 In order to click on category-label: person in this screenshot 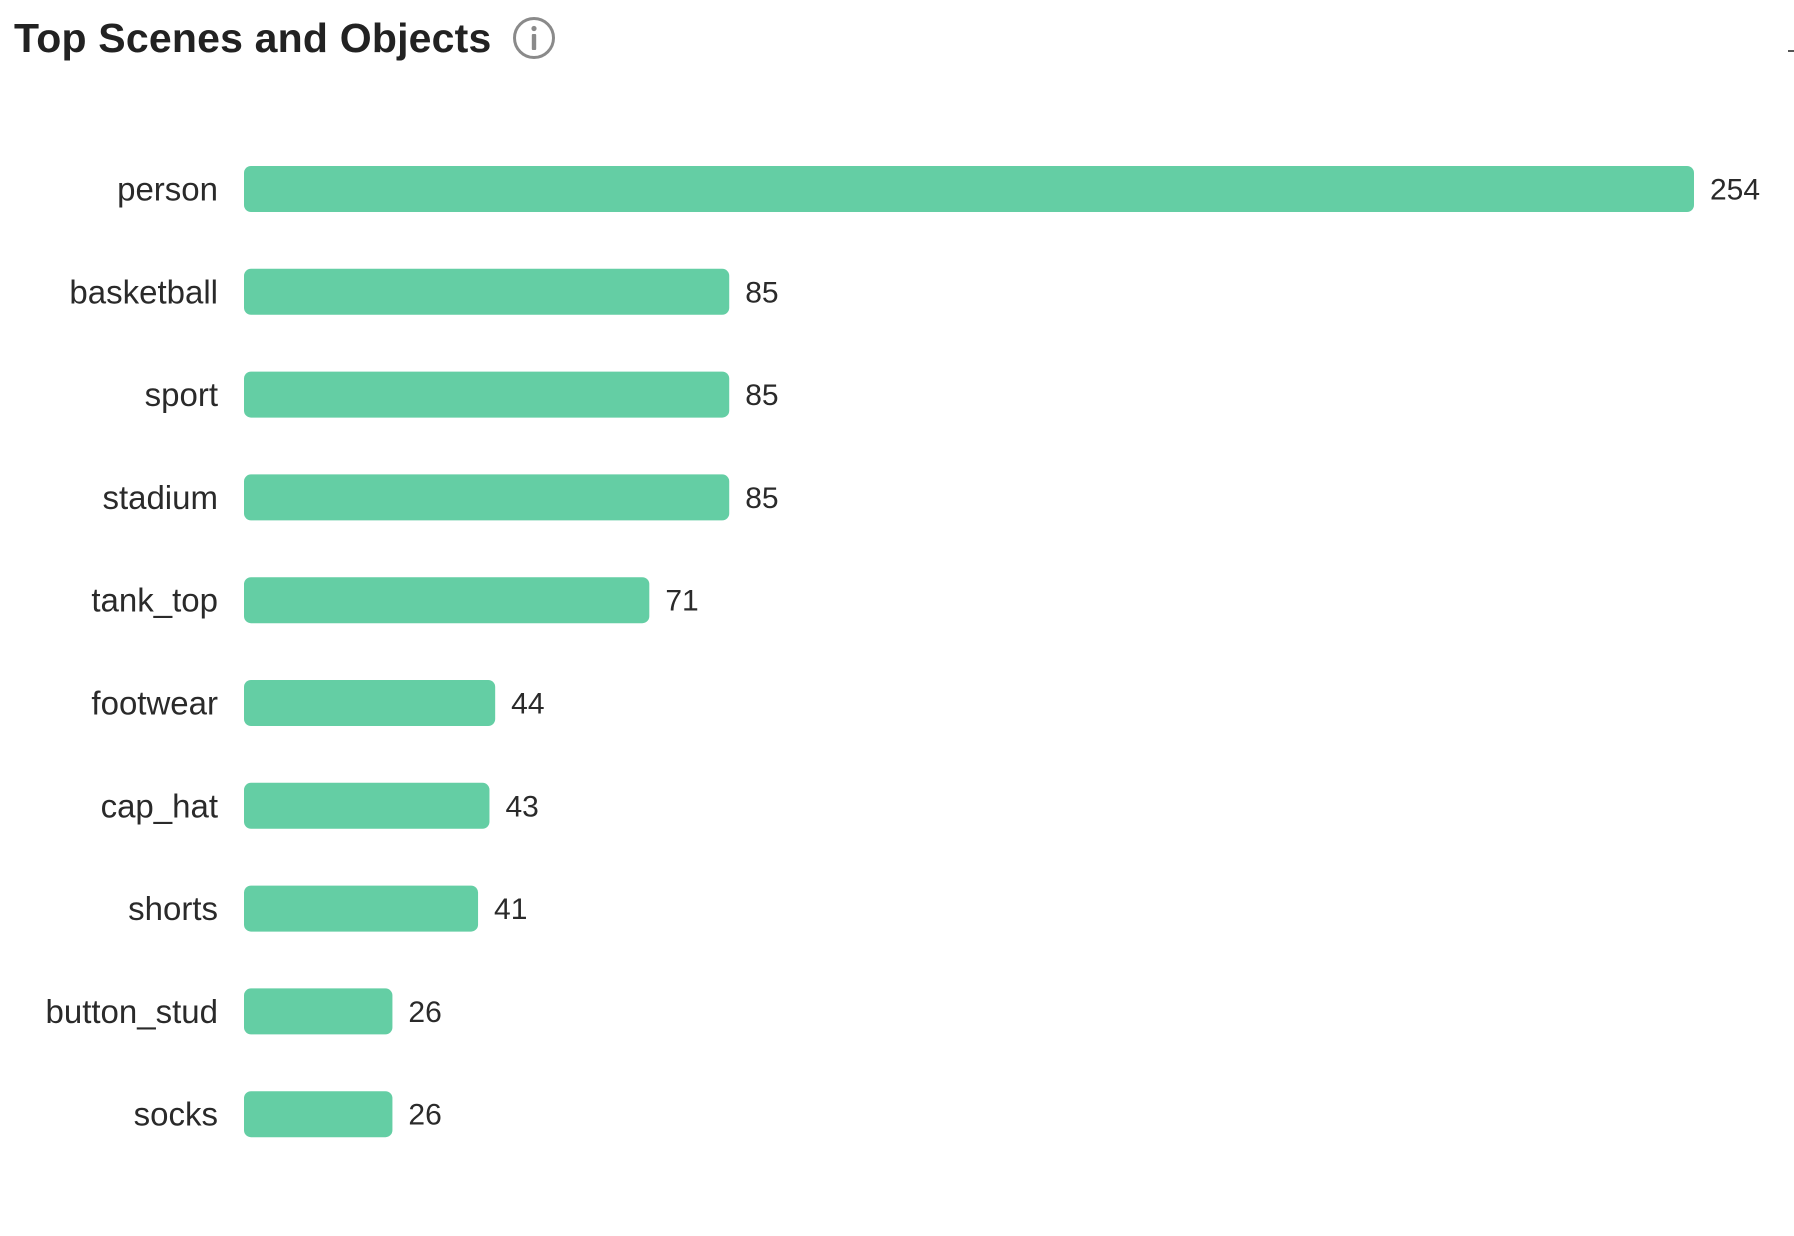, I will do `click(167, 189)`.